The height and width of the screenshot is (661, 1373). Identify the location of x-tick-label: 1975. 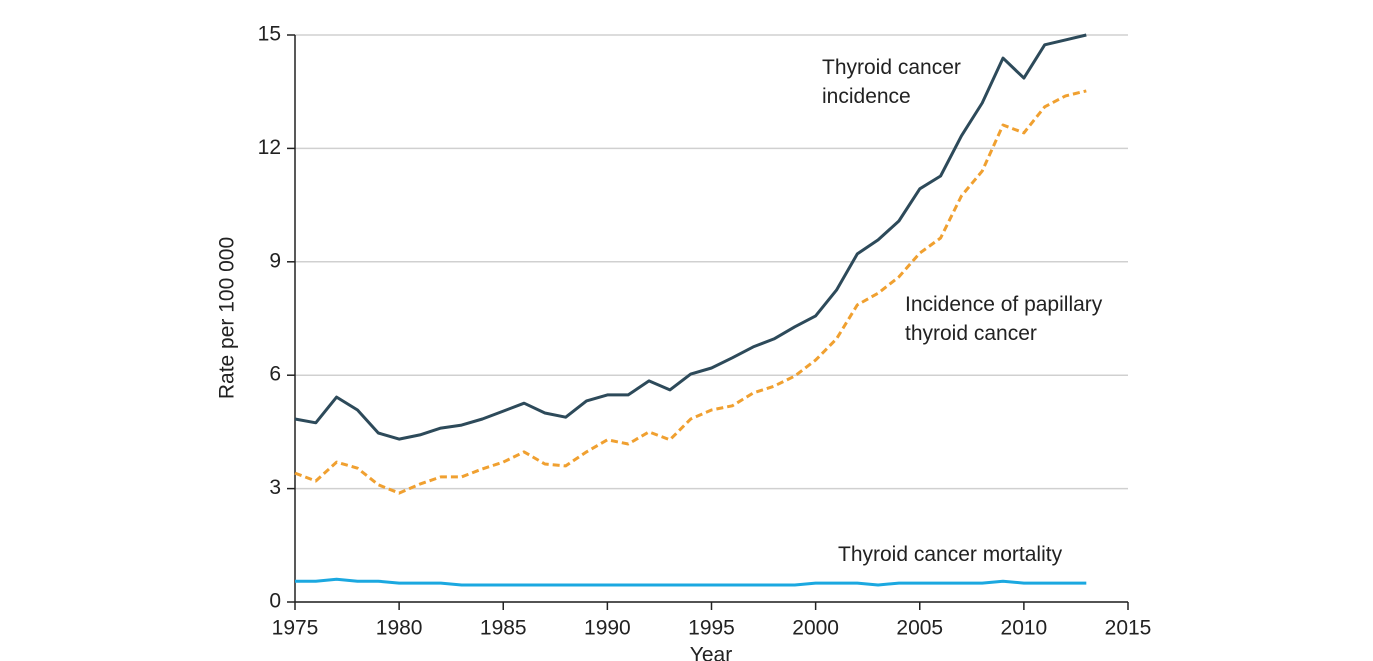
(295, 628).